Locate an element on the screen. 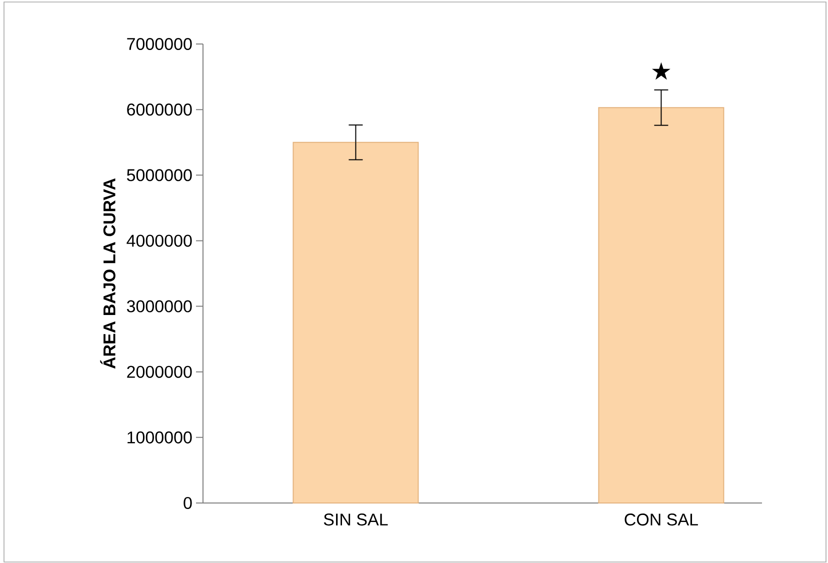  x-tick-label: SIN SAL is located at coordinates (356, 520).